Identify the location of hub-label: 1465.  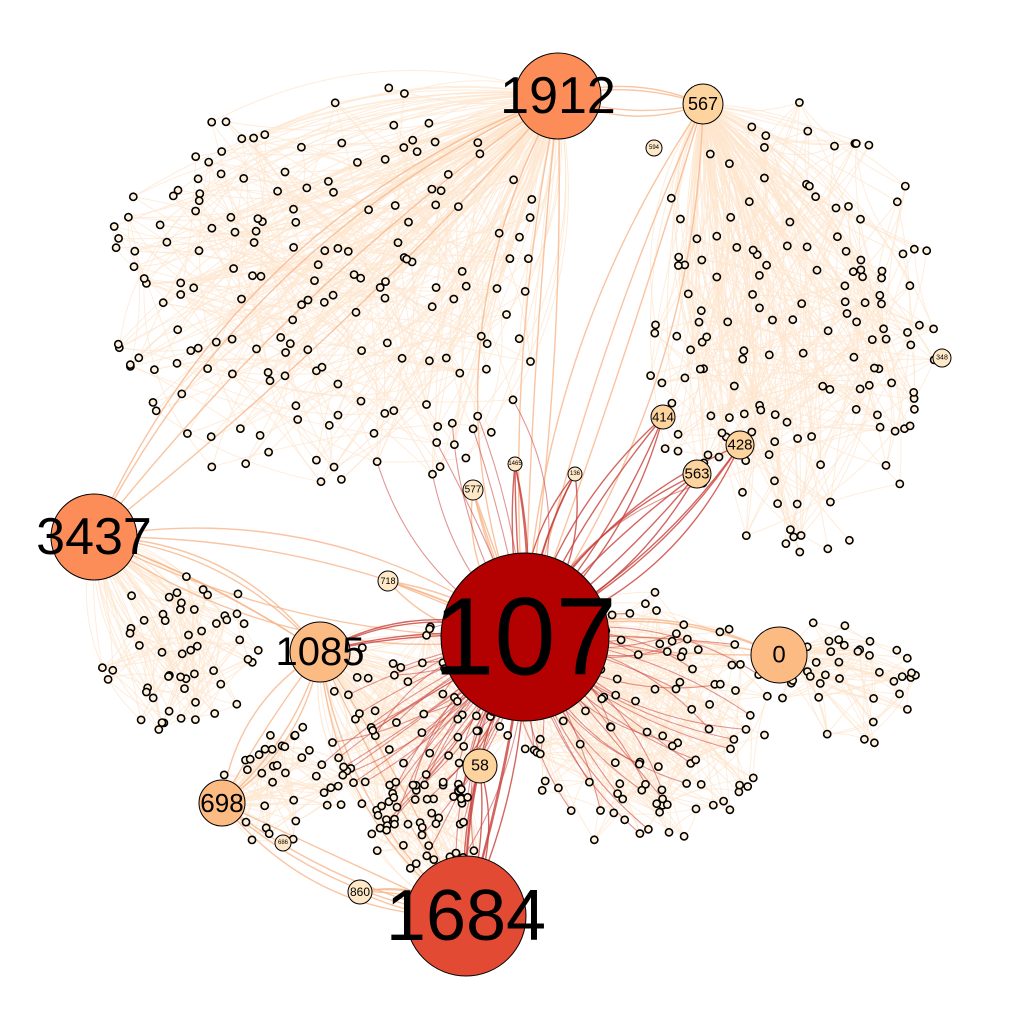
(515, 464).